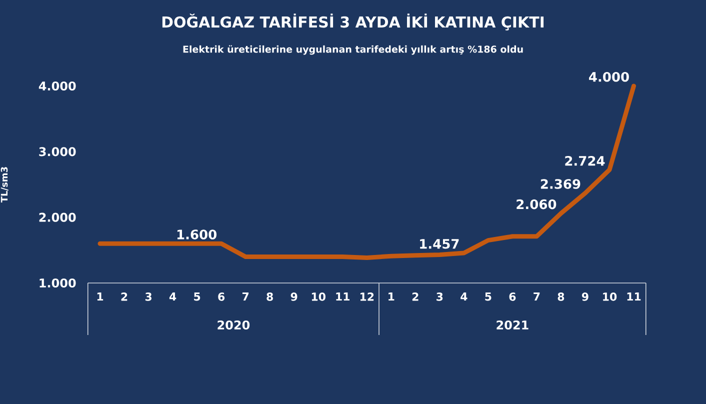 Image resolution: width=706 pixels, height=404 pixels. I want to click on data-label: 1.457, so click(439, 244).